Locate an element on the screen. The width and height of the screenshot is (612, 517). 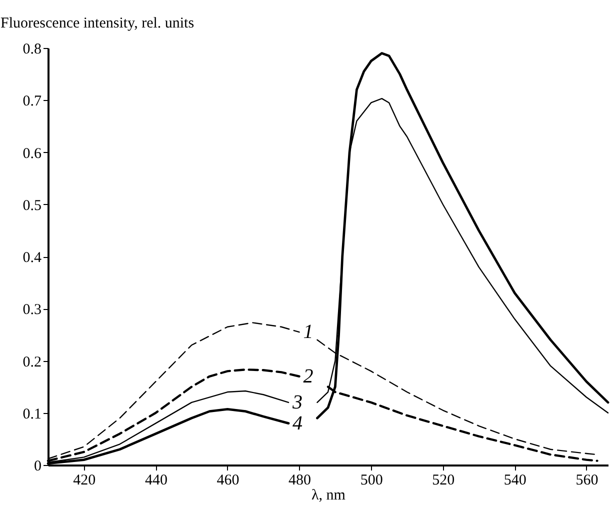
y-tick-label: 0.4 is located at coordinates (32, 258).